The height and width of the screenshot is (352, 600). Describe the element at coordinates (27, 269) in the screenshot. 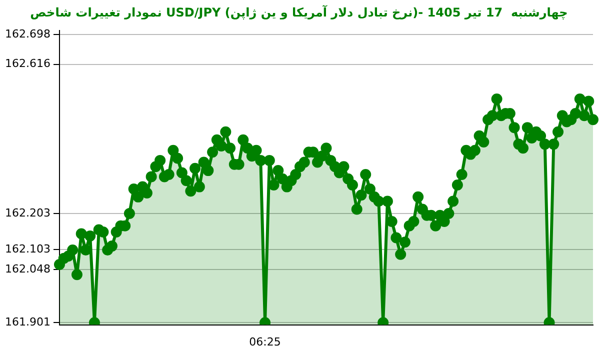

I see `y-tick-label: 162.048` at that location.